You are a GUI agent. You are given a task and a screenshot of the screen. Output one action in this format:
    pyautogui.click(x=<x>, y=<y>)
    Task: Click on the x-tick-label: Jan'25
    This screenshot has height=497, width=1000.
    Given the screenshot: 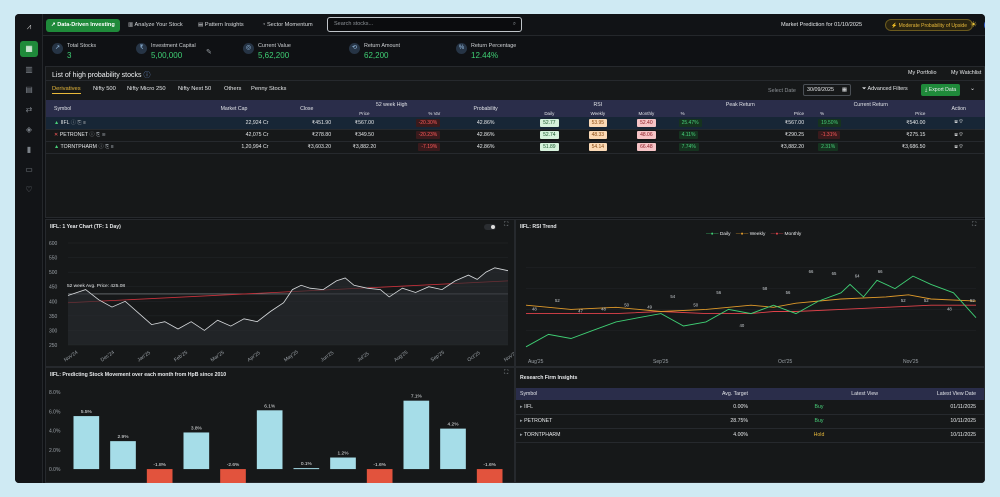 What is the action you would take?
    pyautogui.click(x=144, y=356)
    